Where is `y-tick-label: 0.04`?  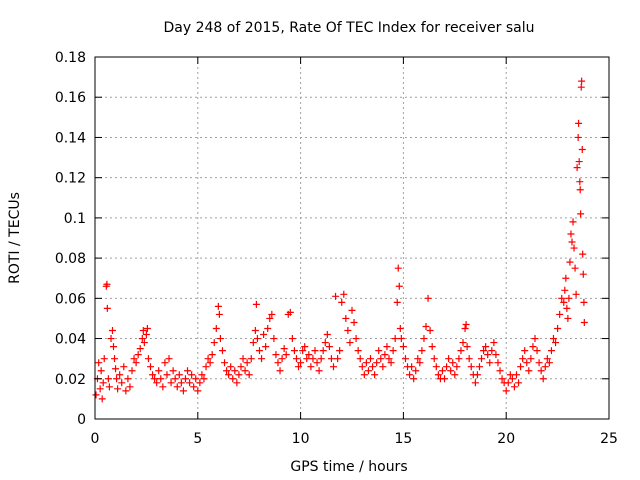 y-tick-label: 0.04 is located at coordinates (70, 340).